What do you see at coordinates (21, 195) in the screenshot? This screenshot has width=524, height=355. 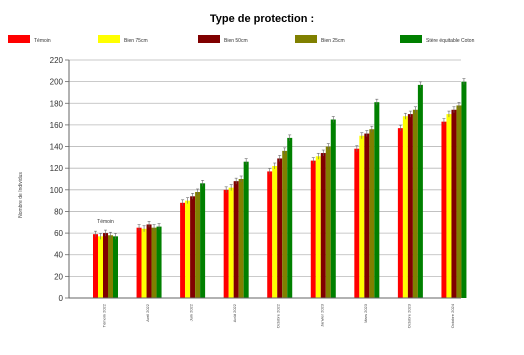 I see `y-axis-title: Nombre de Individus` at bounding box center [21, 195].